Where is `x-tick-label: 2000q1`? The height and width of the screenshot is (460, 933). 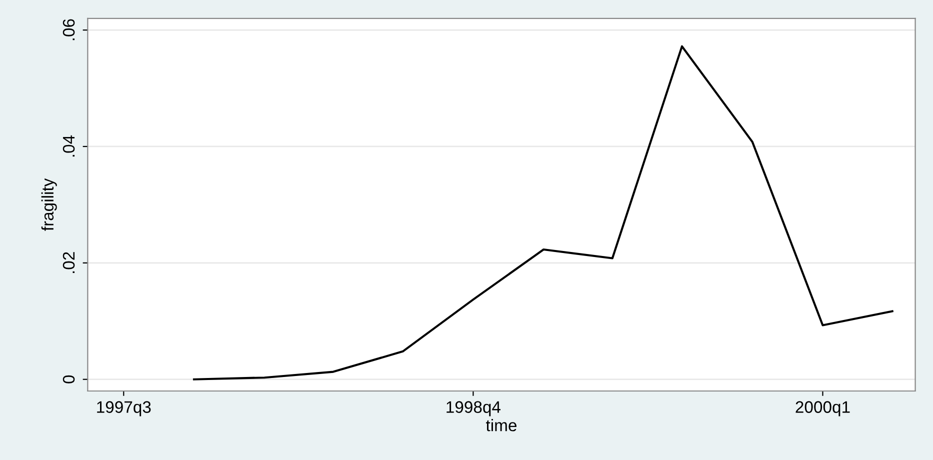
x-tick-label: 2000q1 is located at coordinates (823, 408).